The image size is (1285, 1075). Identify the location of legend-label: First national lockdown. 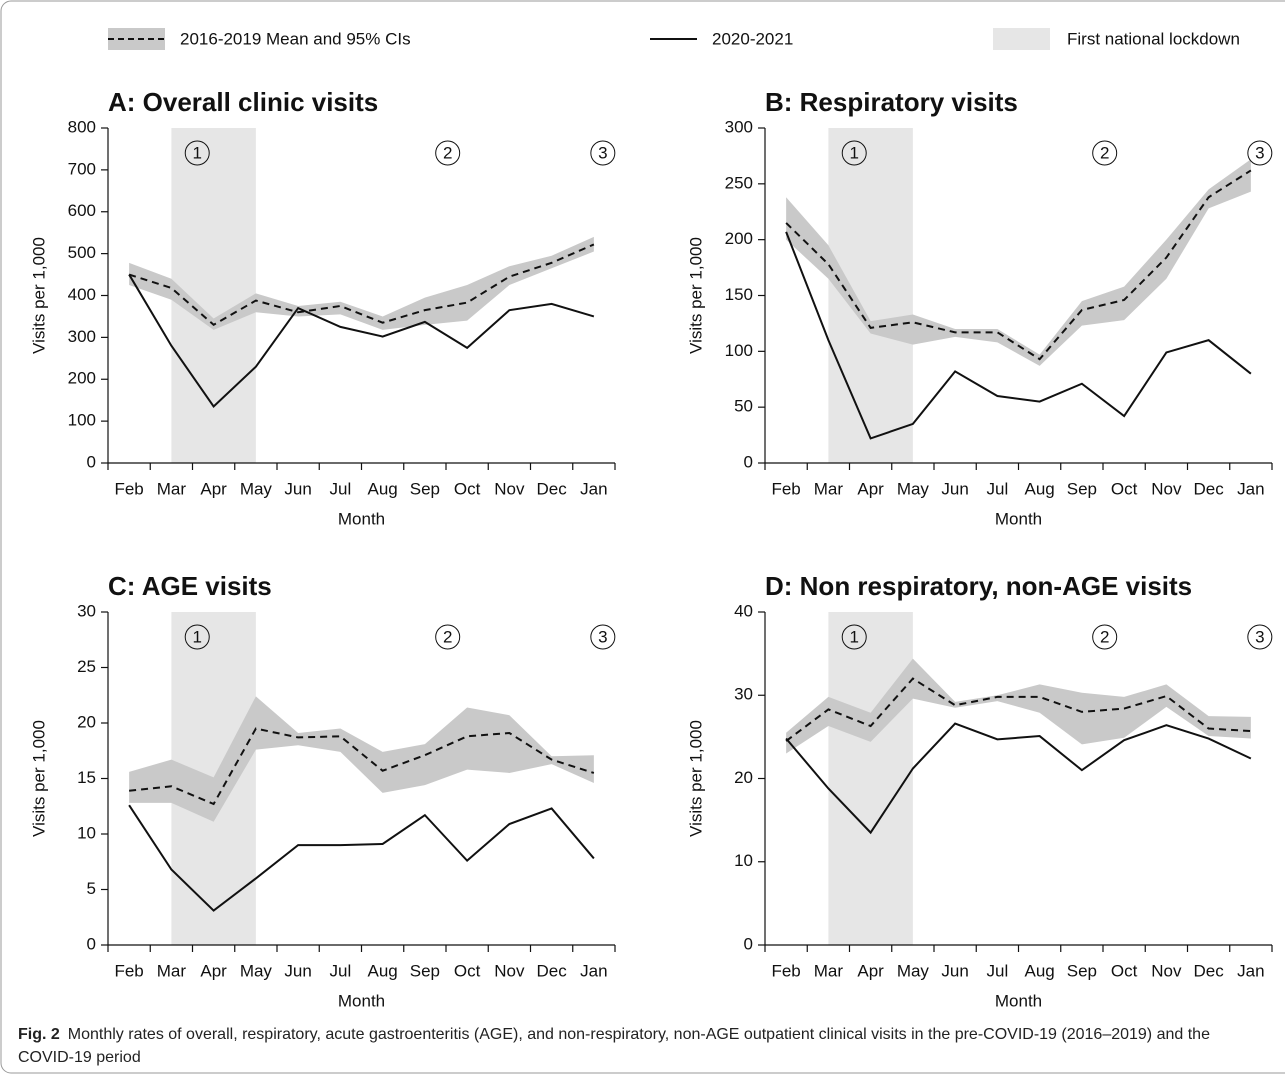
(1153, 38).